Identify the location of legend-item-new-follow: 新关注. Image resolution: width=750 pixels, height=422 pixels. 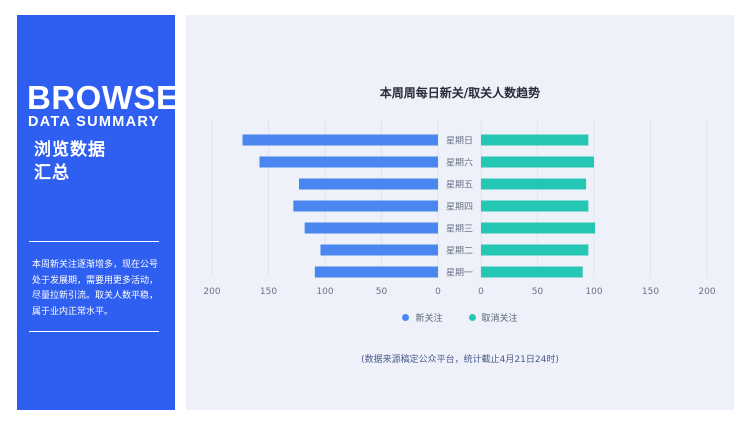
(422, 317).